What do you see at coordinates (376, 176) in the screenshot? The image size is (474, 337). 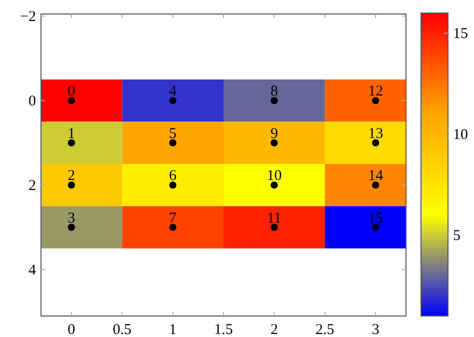 I see `annotation: 14` at bounding box center [376, 176].